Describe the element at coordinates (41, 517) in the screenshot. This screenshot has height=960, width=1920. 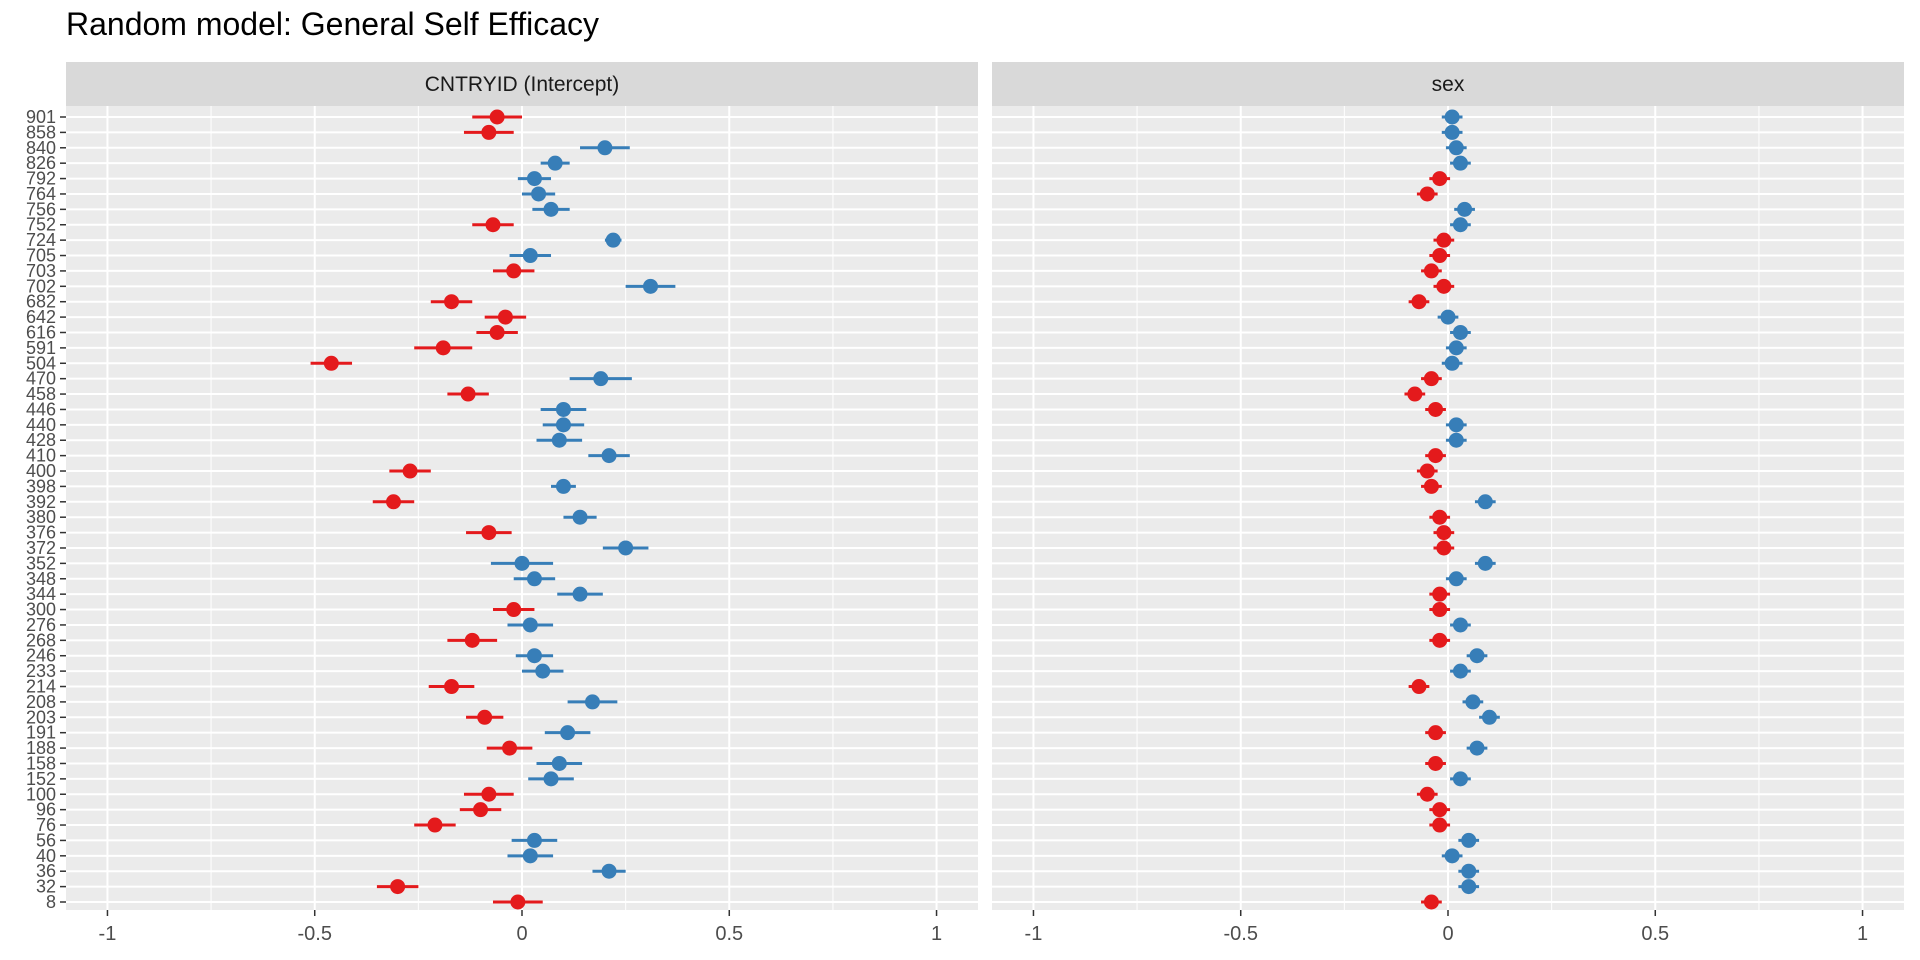
I see `y-tick-label: 380` at that location.